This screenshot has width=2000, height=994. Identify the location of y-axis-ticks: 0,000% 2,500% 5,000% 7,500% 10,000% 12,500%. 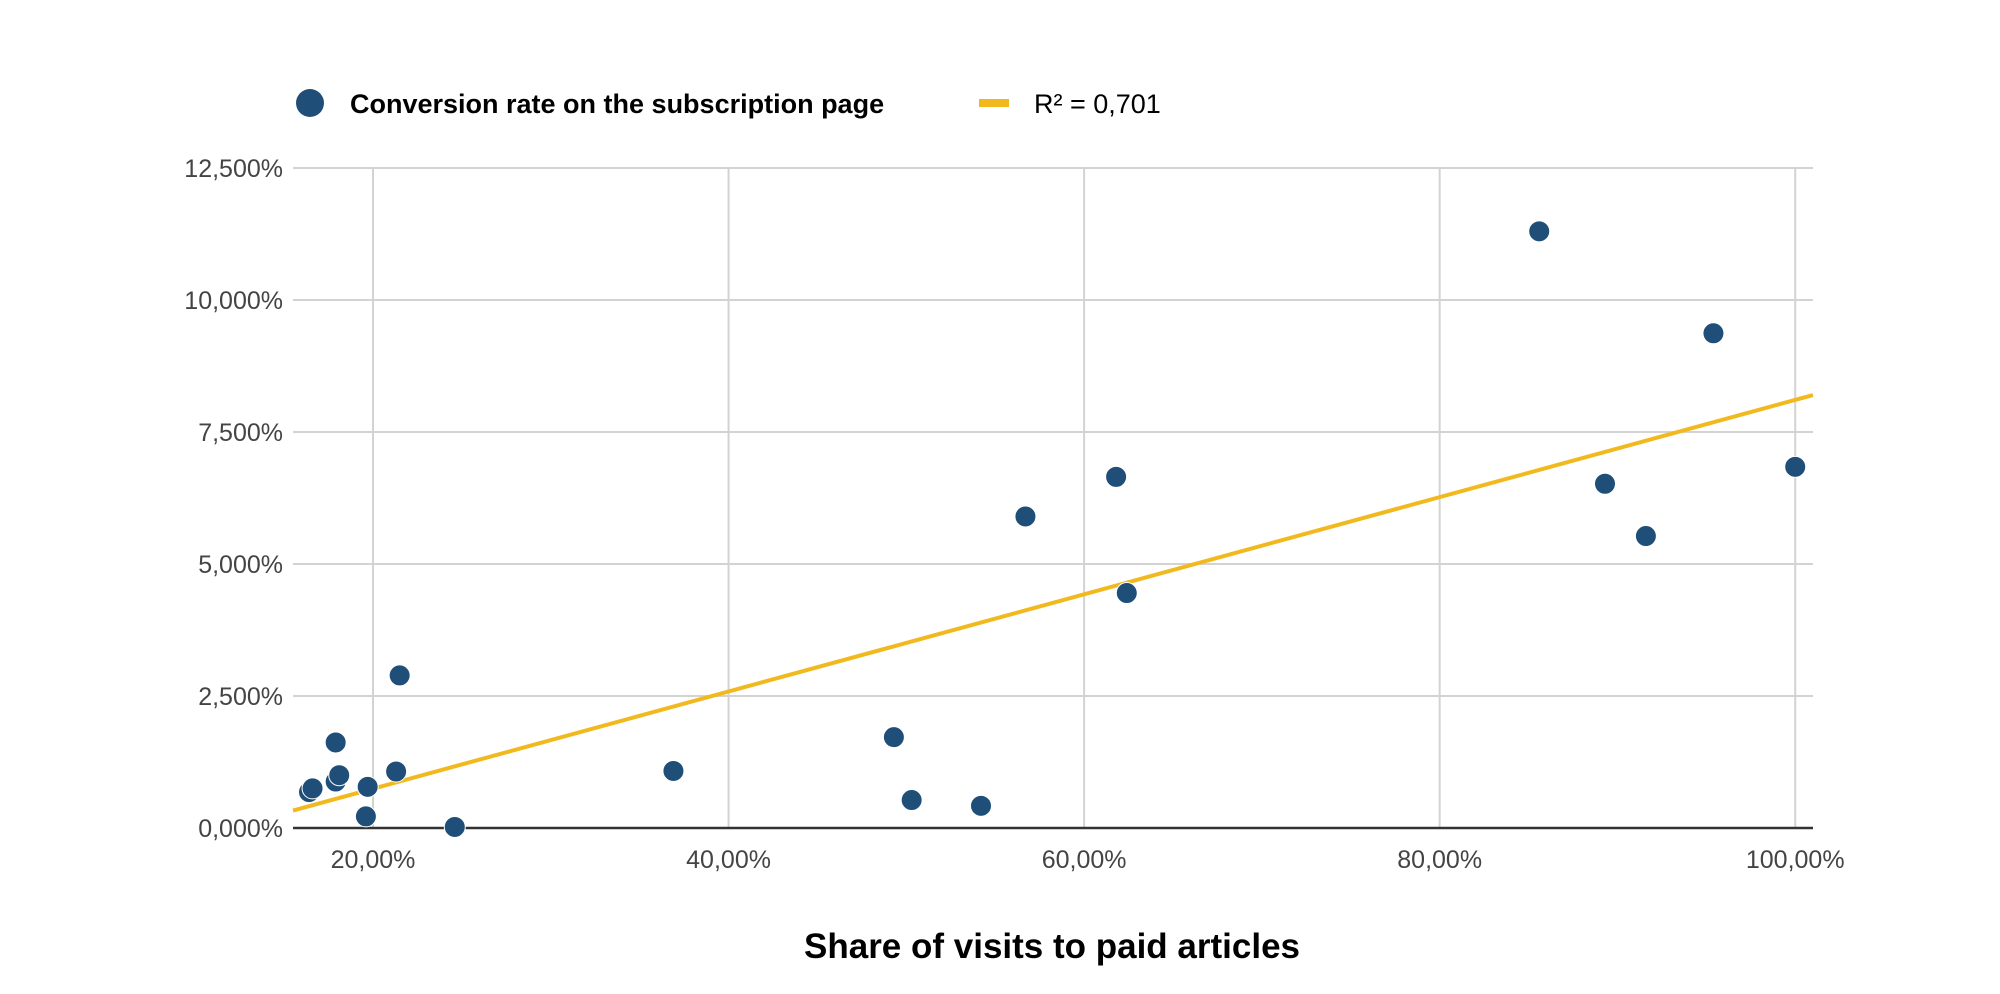
(233, 499).